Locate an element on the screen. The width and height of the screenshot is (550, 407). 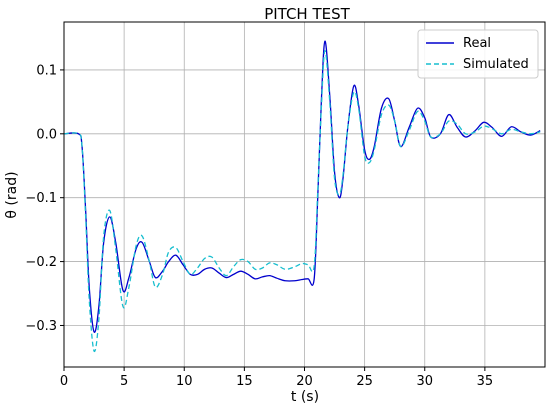
x-tick-label: 5 is located at coordinates (124, 381).